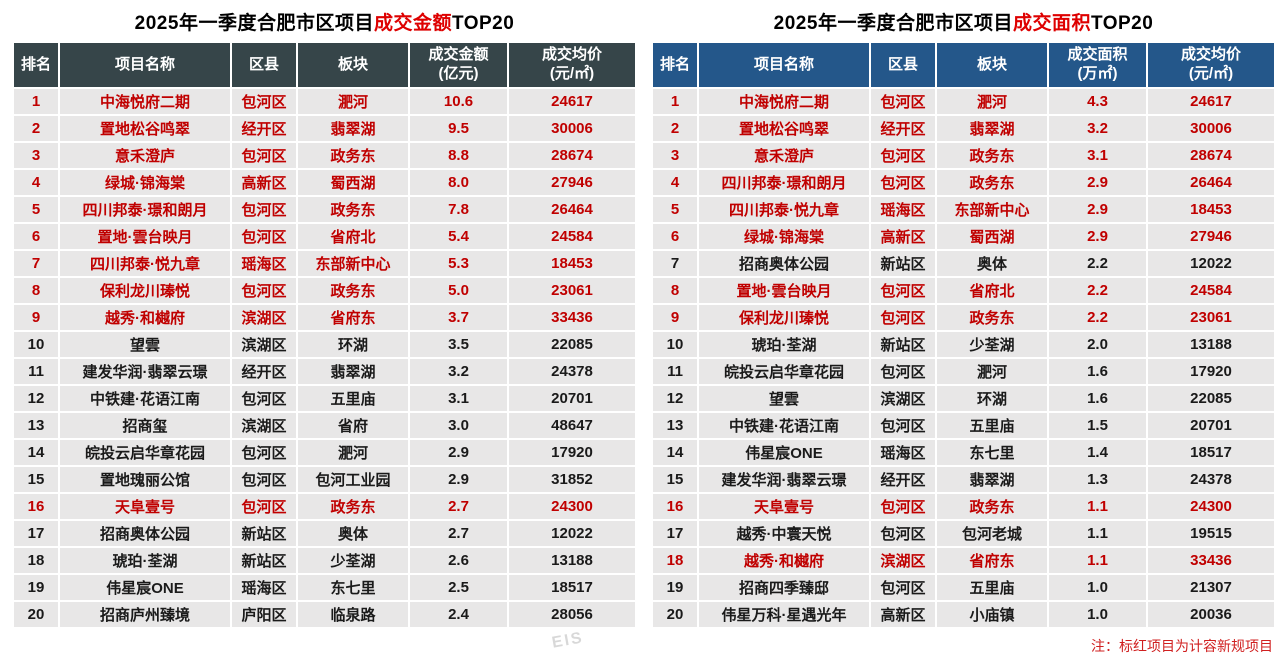  I want to click on title-highlight: 成交金额, so click(412, 23).